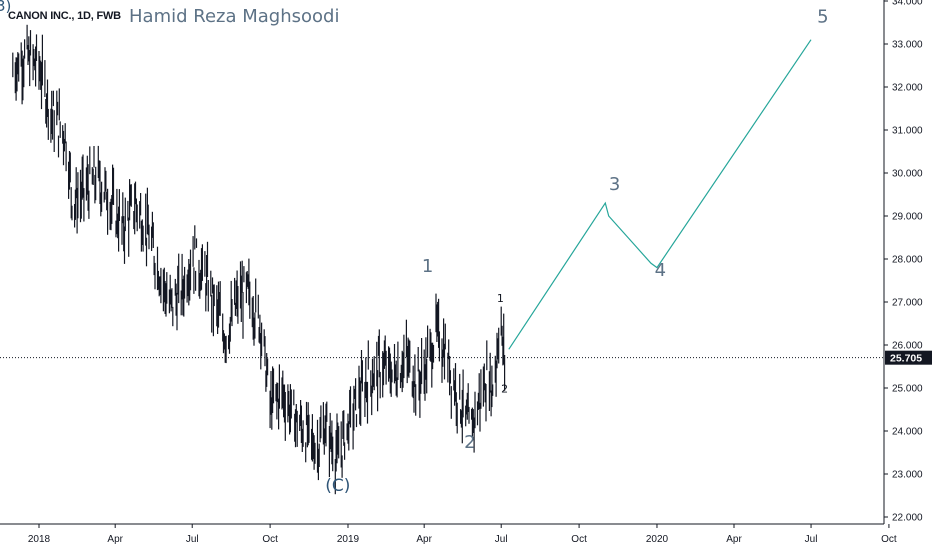 The image size is (932, 550). Describe the element at coordinates (907, 131) in the screenshot. I see `y-tick-label: 31.000` at that location.